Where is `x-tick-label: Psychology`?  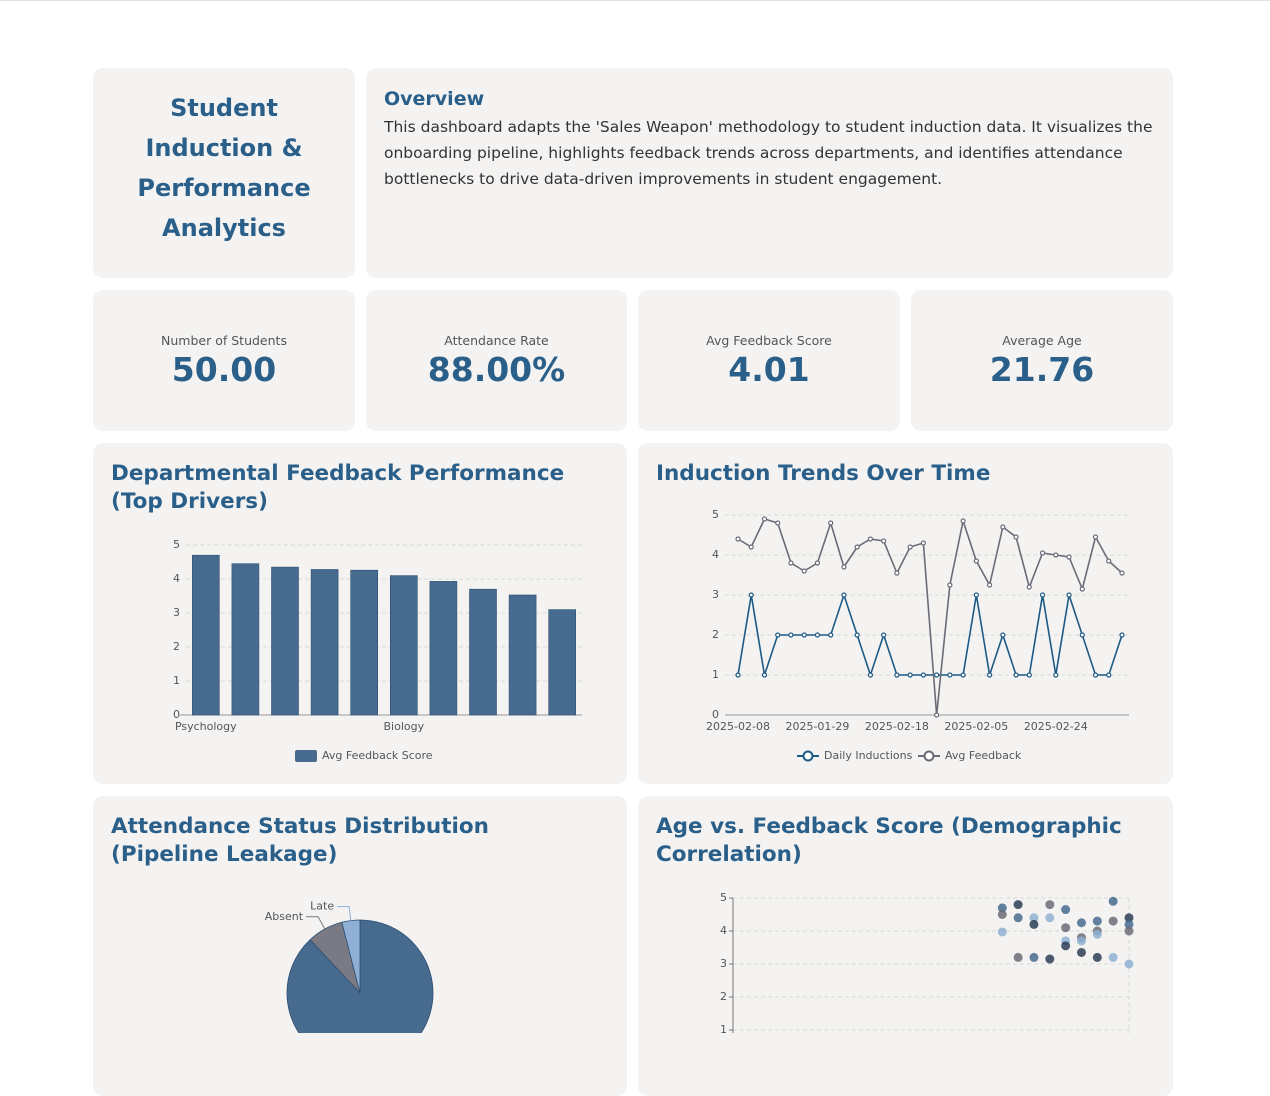
x-tick-label: Psychology is located at coordinates (206, 726).